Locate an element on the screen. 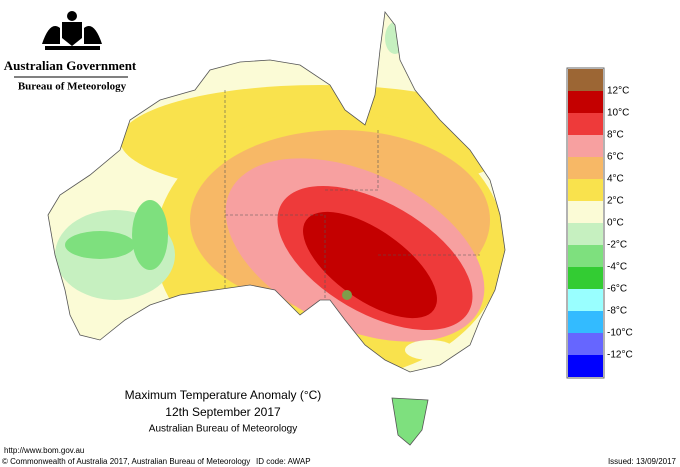  header-subtitle: Bureau of Meteorology is located at coordinates (72, 87).